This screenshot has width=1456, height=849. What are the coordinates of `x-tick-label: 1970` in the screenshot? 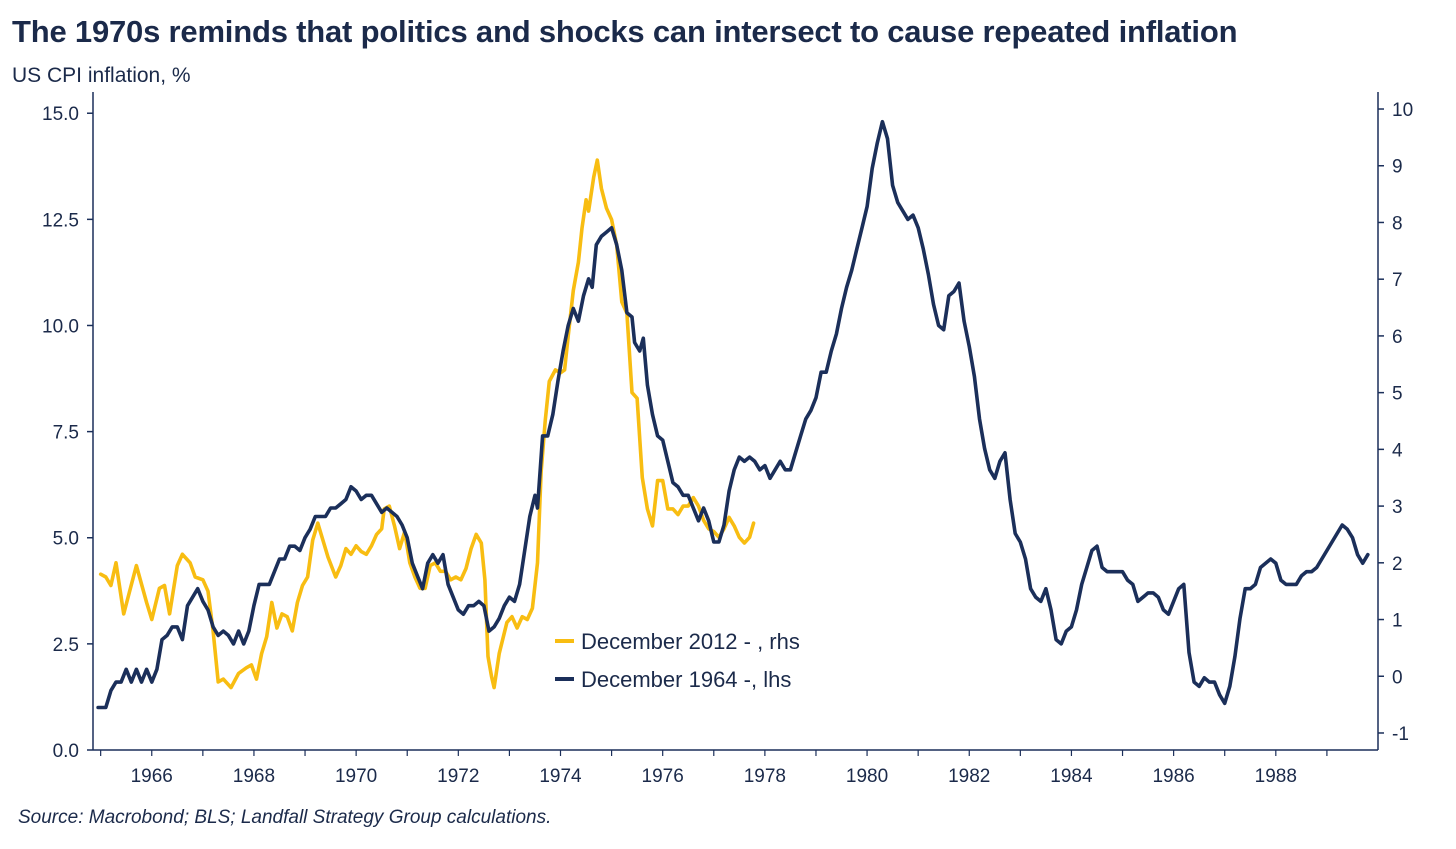 It's located at (356, 776).